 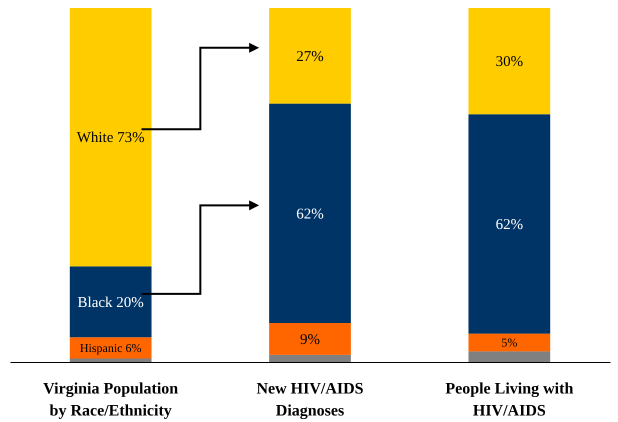 What do you see at coordinates (509, 400) in the screenshot?
I see `x-tick-label: People Living with HIV/AIDS` at bounding box center [509, 400].